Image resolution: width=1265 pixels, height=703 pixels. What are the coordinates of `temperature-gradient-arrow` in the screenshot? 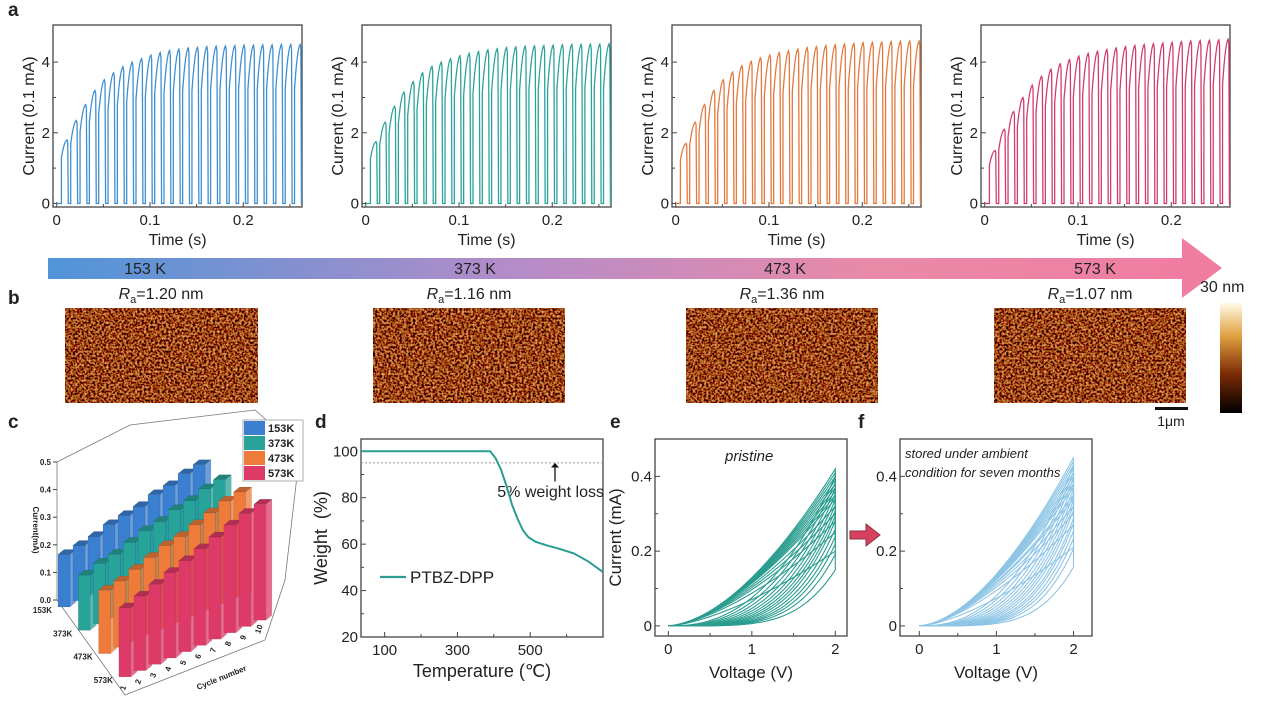 It's located at (635, 268).